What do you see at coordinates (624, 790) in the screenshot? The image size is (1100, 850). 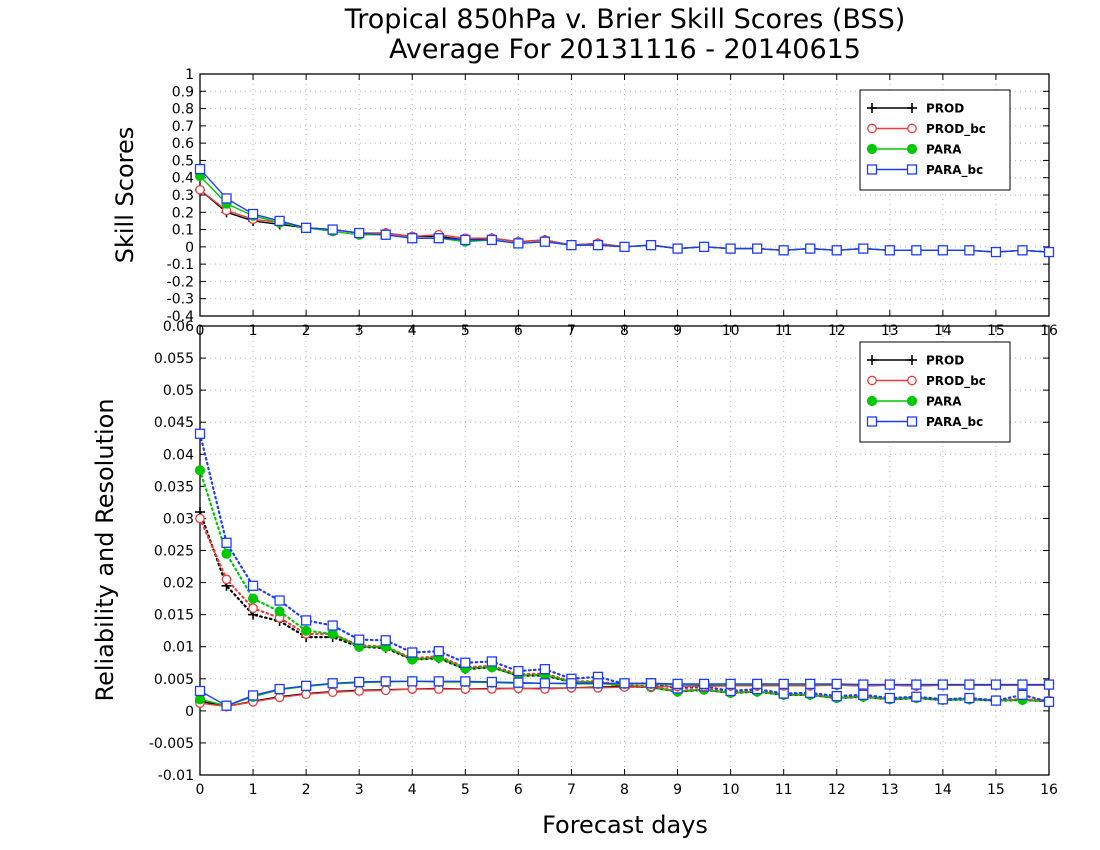 I see `bottom-x-tick-label: 8` at bounding box center [624, 790].